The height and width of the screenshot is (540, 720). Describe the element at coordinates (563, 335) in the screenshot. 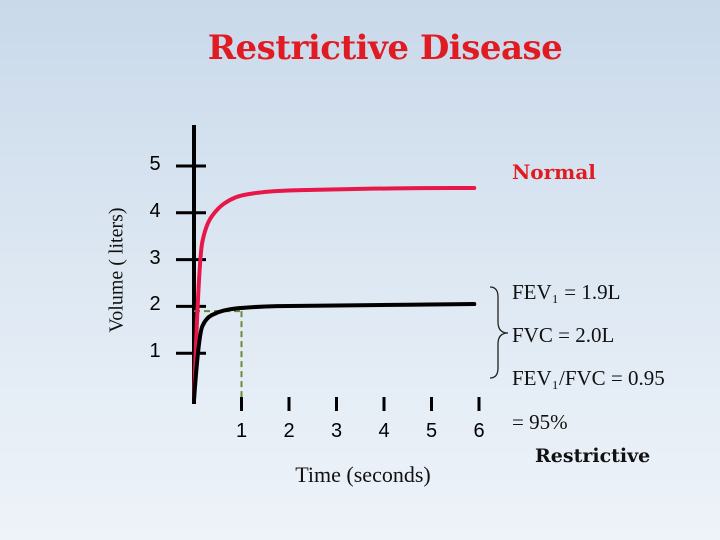

I see `annotation-fvc: FVC = 2.0L` at that location.